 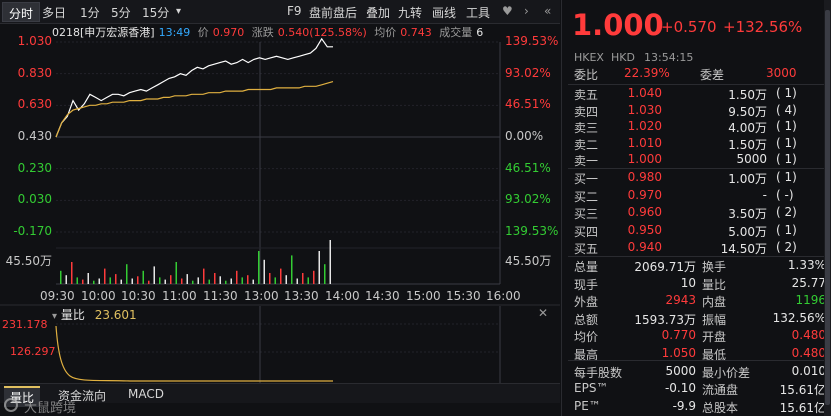 I want to click on bids-level-label: 买二, so click(x=586, y=196).